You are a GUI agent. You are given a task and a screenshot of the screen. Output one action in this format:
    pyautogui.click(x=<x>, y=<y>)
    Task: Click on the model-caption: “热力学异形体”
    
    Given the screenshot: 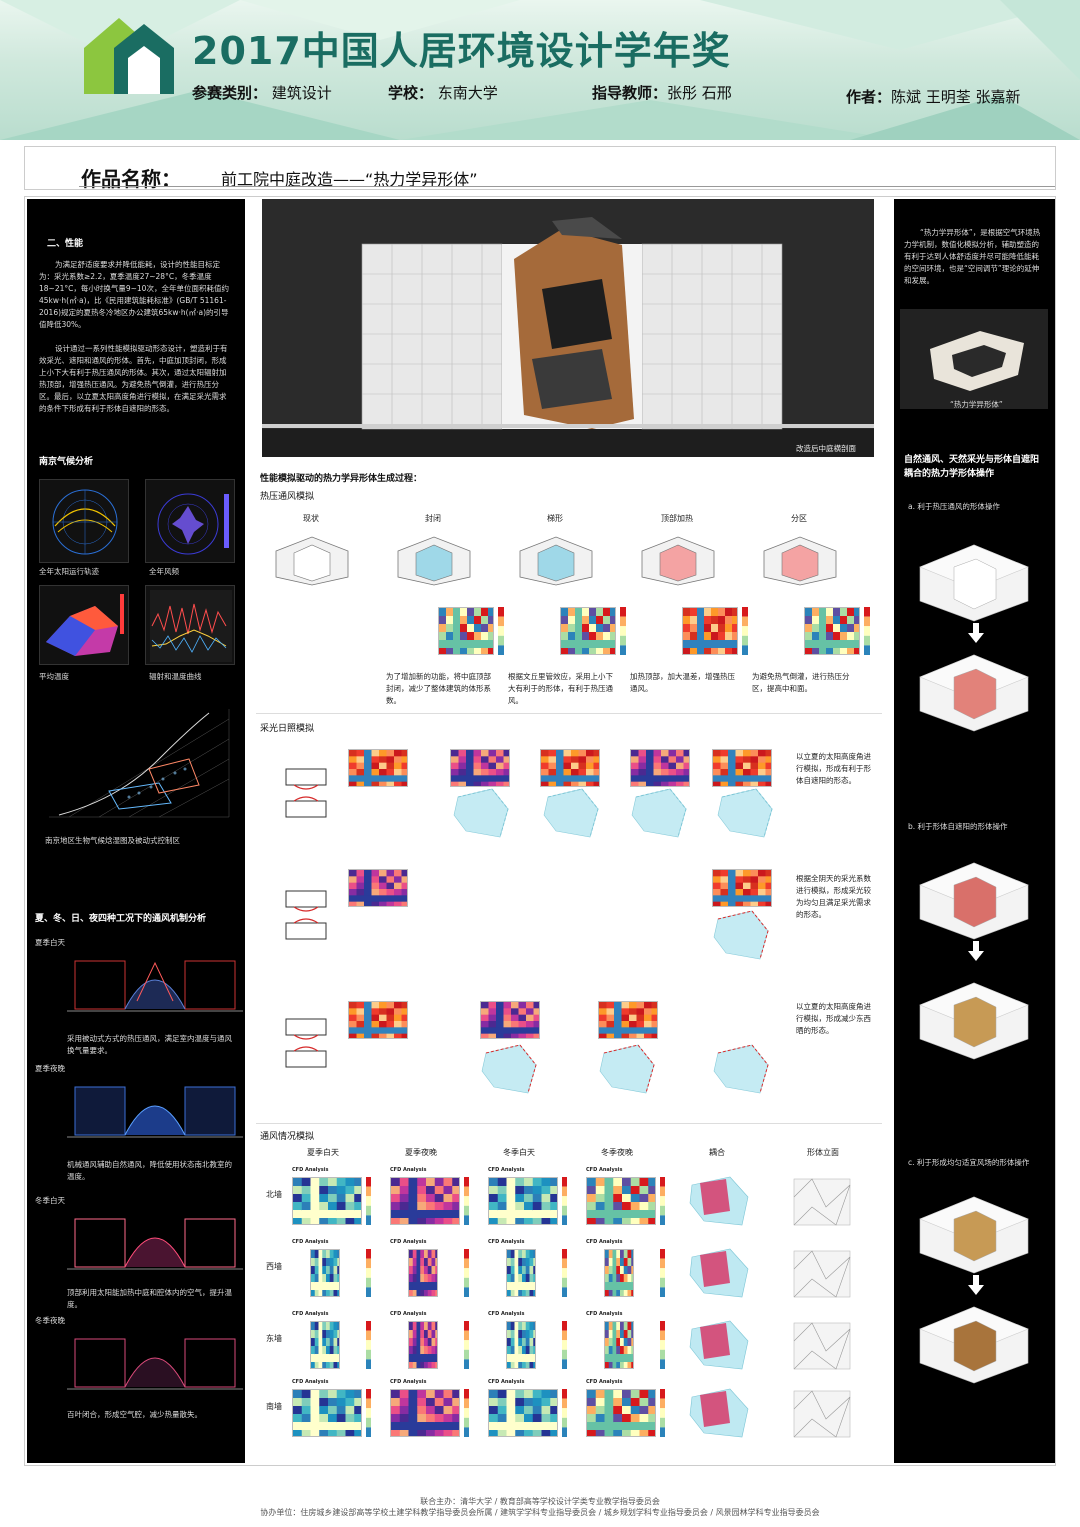 What is the action you would take?
    pyautogui.click(x=976, y=404)
    